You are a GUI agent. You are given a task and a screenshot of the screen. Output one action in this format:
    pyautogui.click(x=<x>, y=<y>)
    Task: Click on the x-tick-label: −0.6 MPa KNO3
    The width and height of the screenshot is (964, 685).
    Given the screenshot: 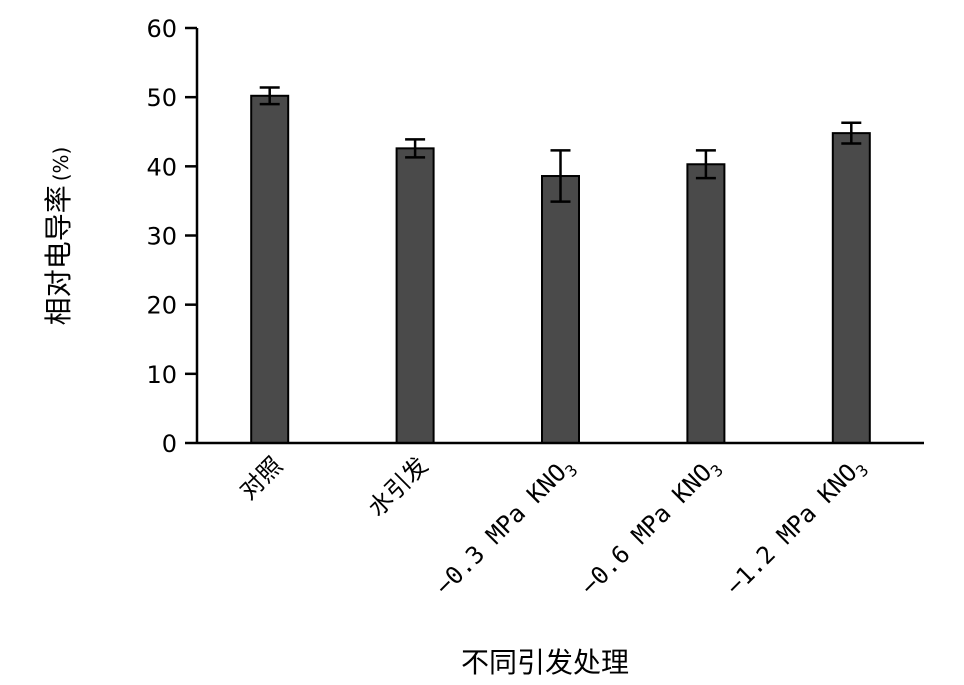 What is the action you would take?
    pyautogui.click(x=651, y=527)
    